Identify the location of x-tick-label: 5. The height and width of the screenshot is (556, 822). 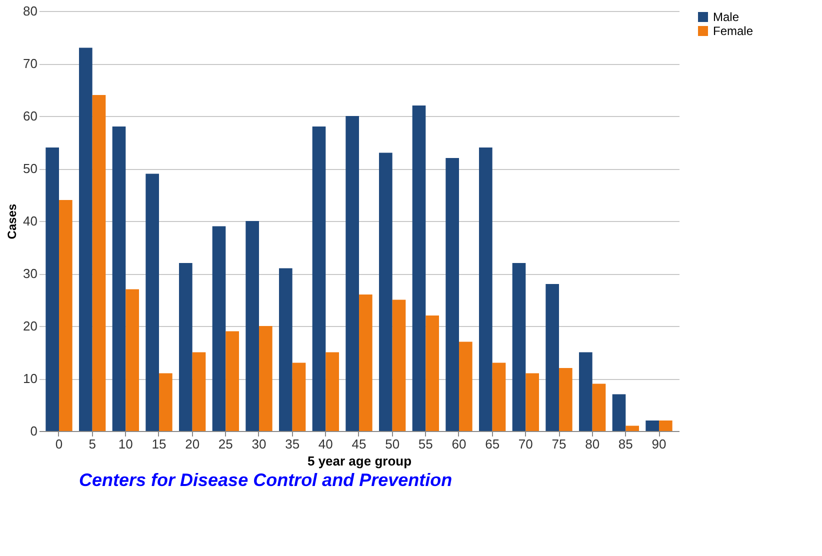
(92, 444).